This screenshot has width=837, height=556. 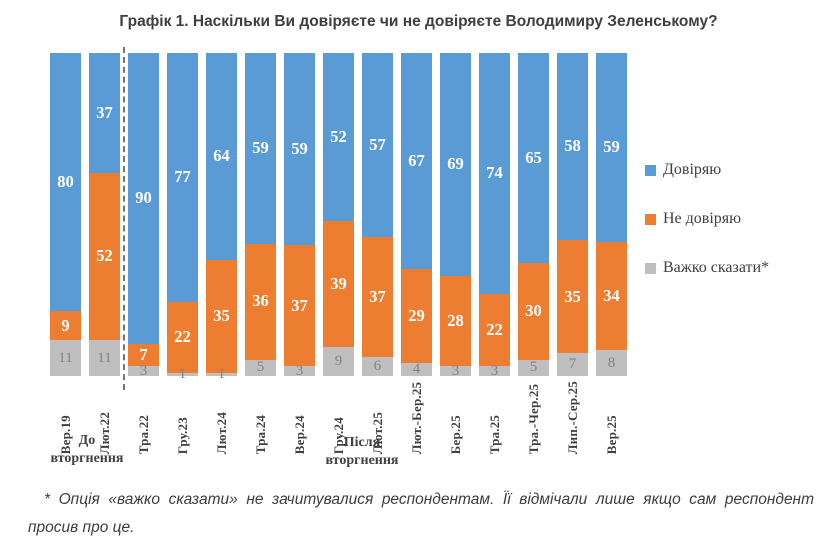 What do you see at coordinates (650, 219) in the screenshot?
I see `no-trust-swatch-icon` at bounding box center [650, 219].